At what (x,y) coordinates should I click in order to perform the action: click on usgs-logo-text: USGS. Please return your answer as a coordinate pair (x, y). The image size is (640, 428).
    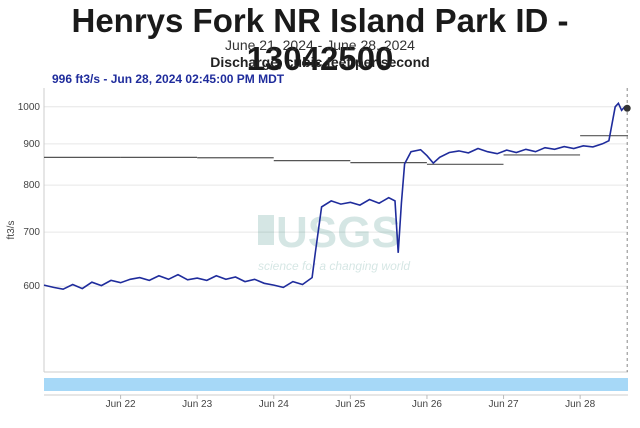
    Looking at the image, I should click on (338, 232).